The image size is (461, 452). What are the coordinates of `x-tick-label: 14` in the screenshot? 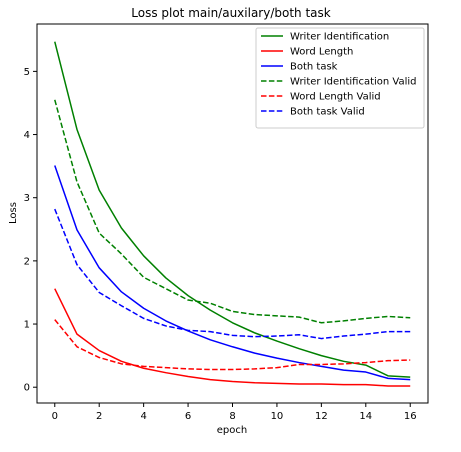 It's located at (365, 416).